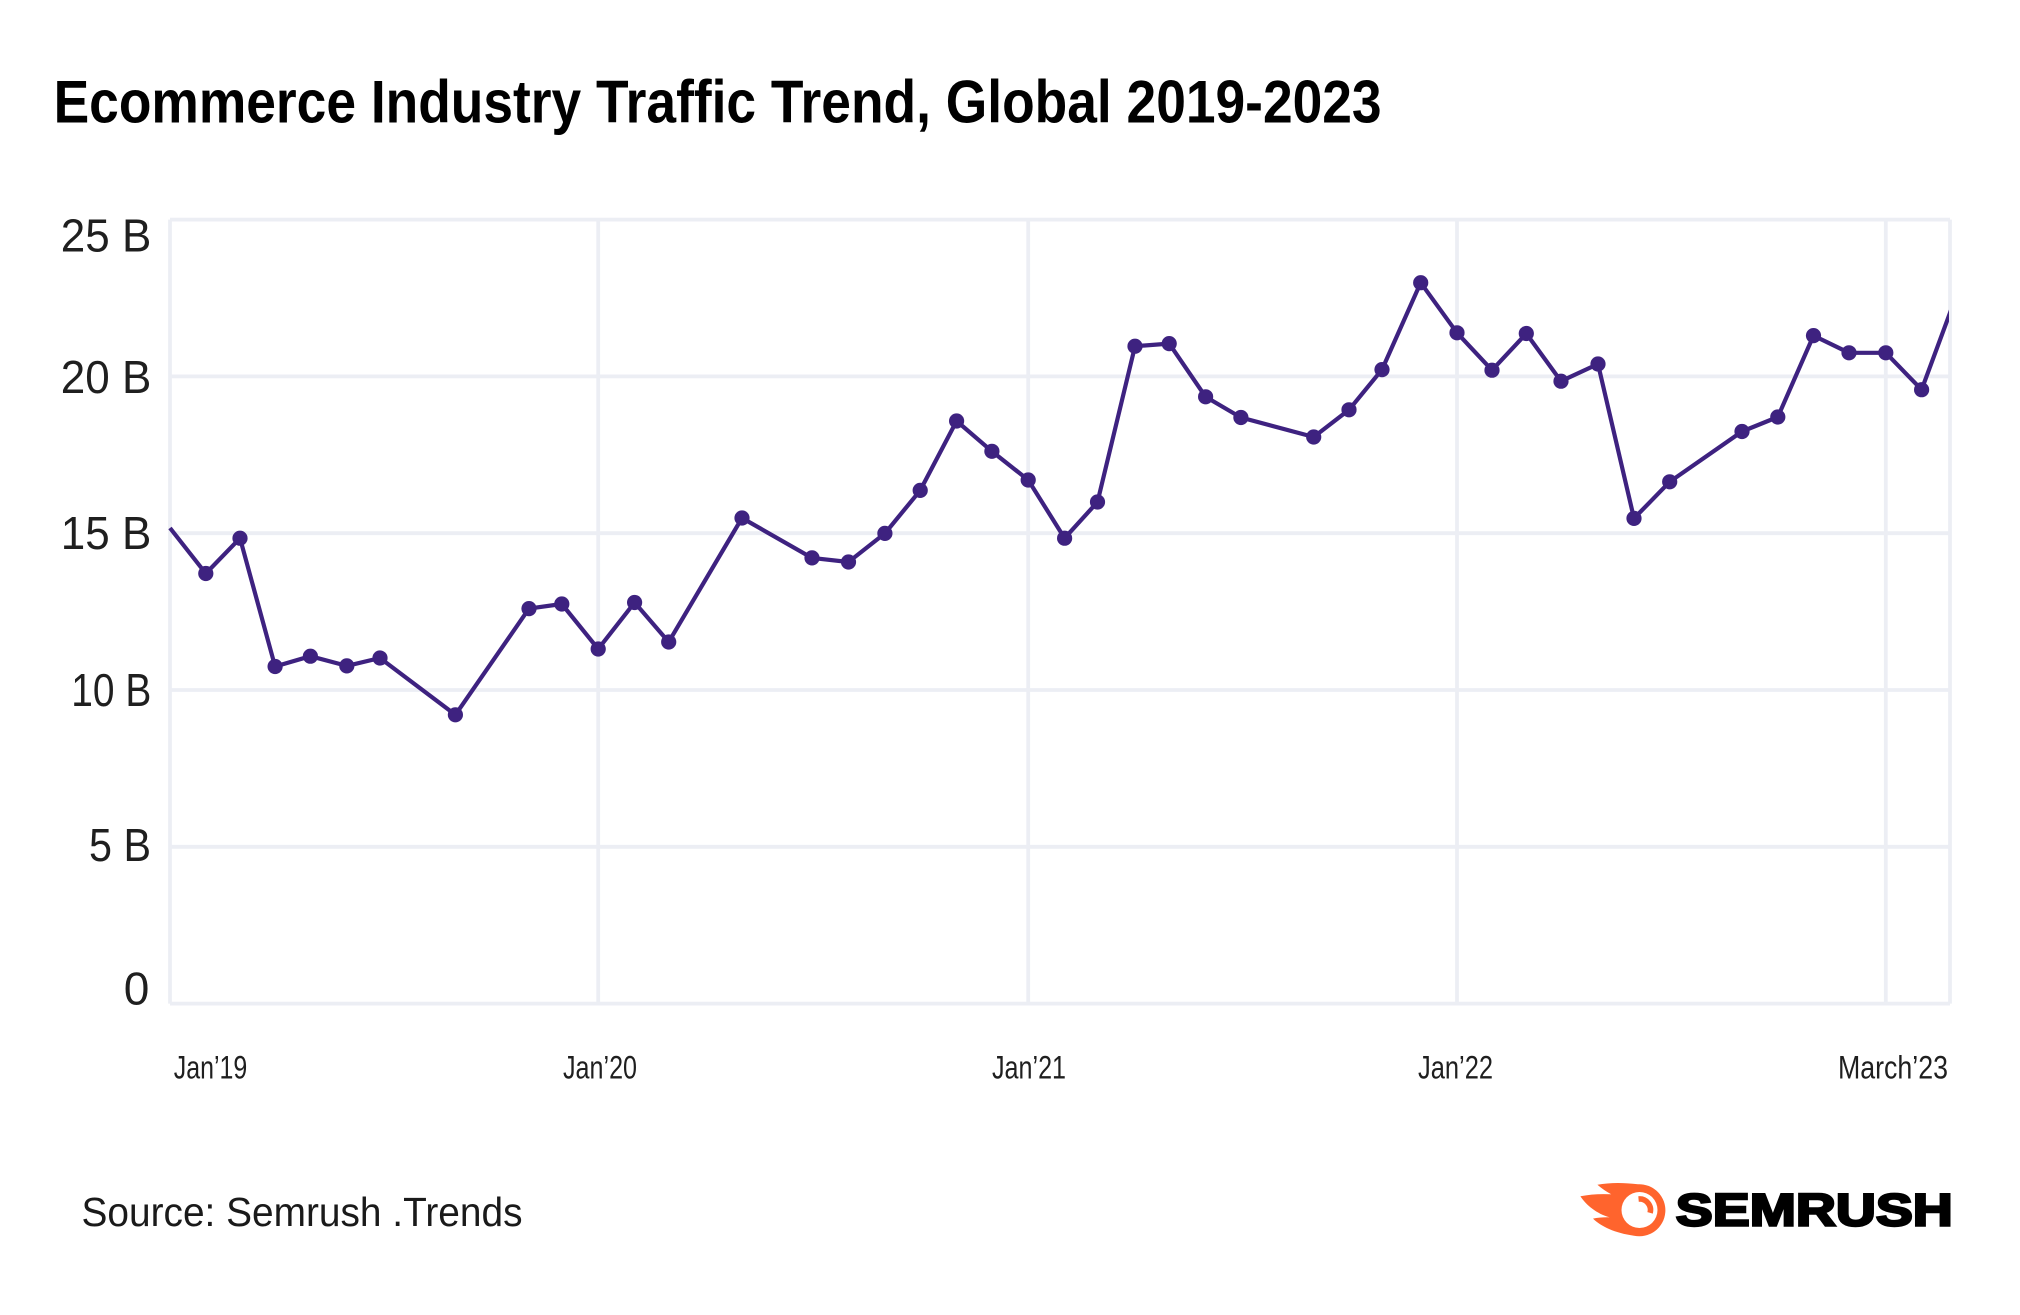 Image resolution: width=2020 pixels, height=1315 pixels. I want to click on svg-text: Jan’22, so click(1455, 1068).